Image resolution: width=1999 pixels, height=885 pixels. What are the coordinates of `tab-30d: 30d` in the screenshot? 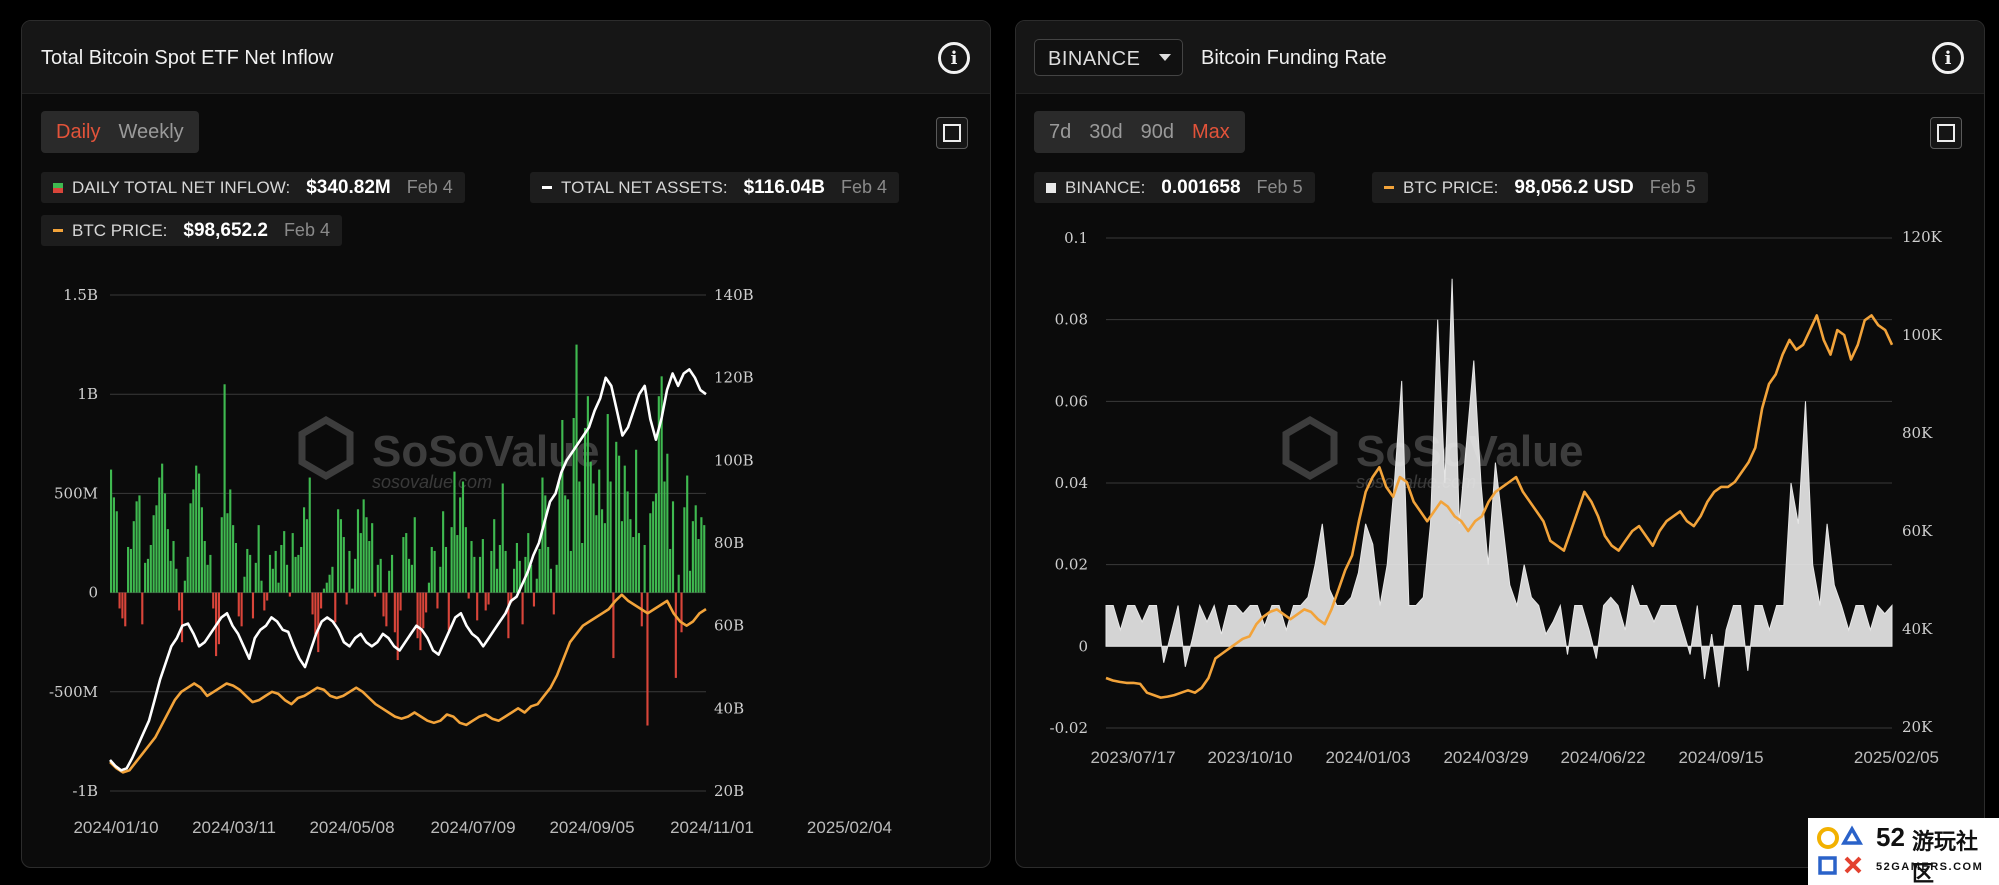 It's located at (1106, 131).